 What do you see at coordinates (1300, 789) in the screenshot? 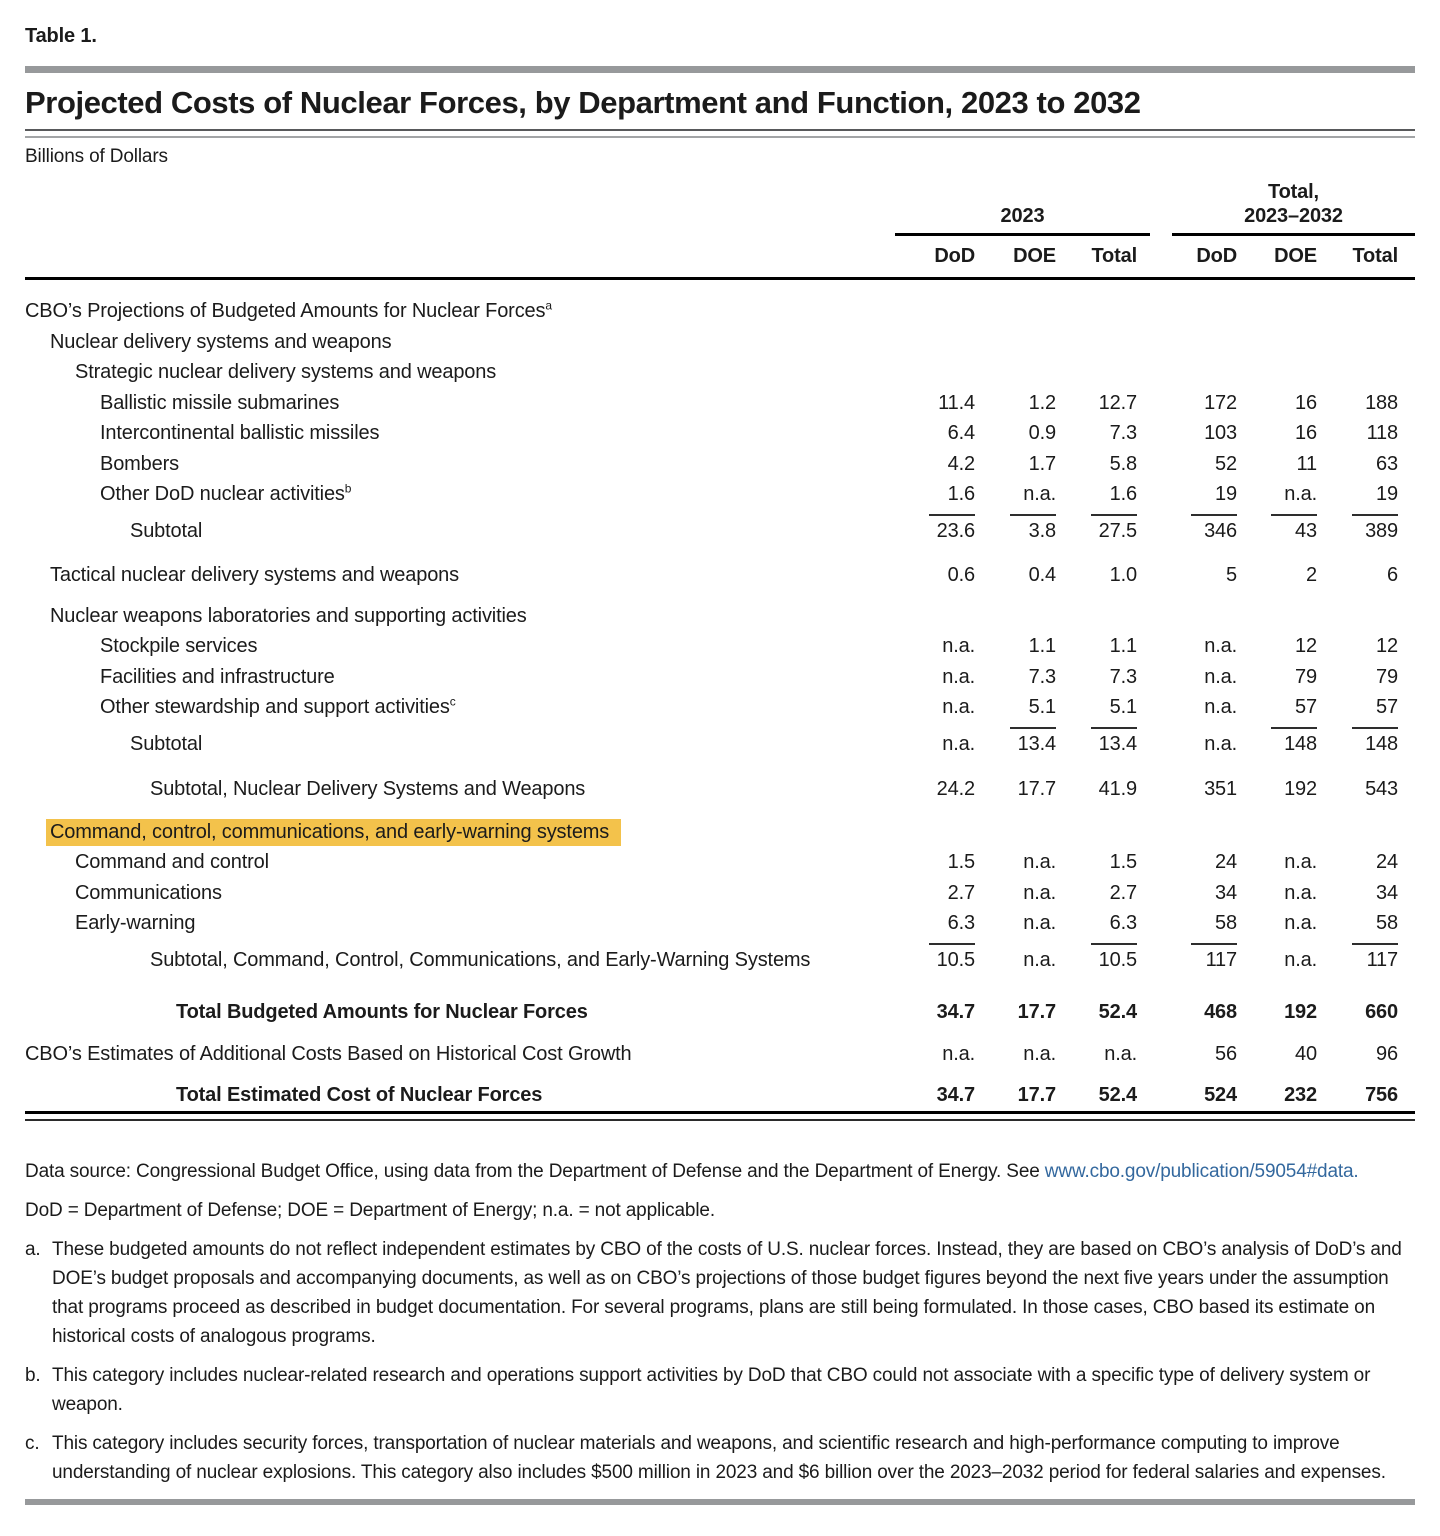
I see `table-cell: 192` at bounding box center [1300, 789].